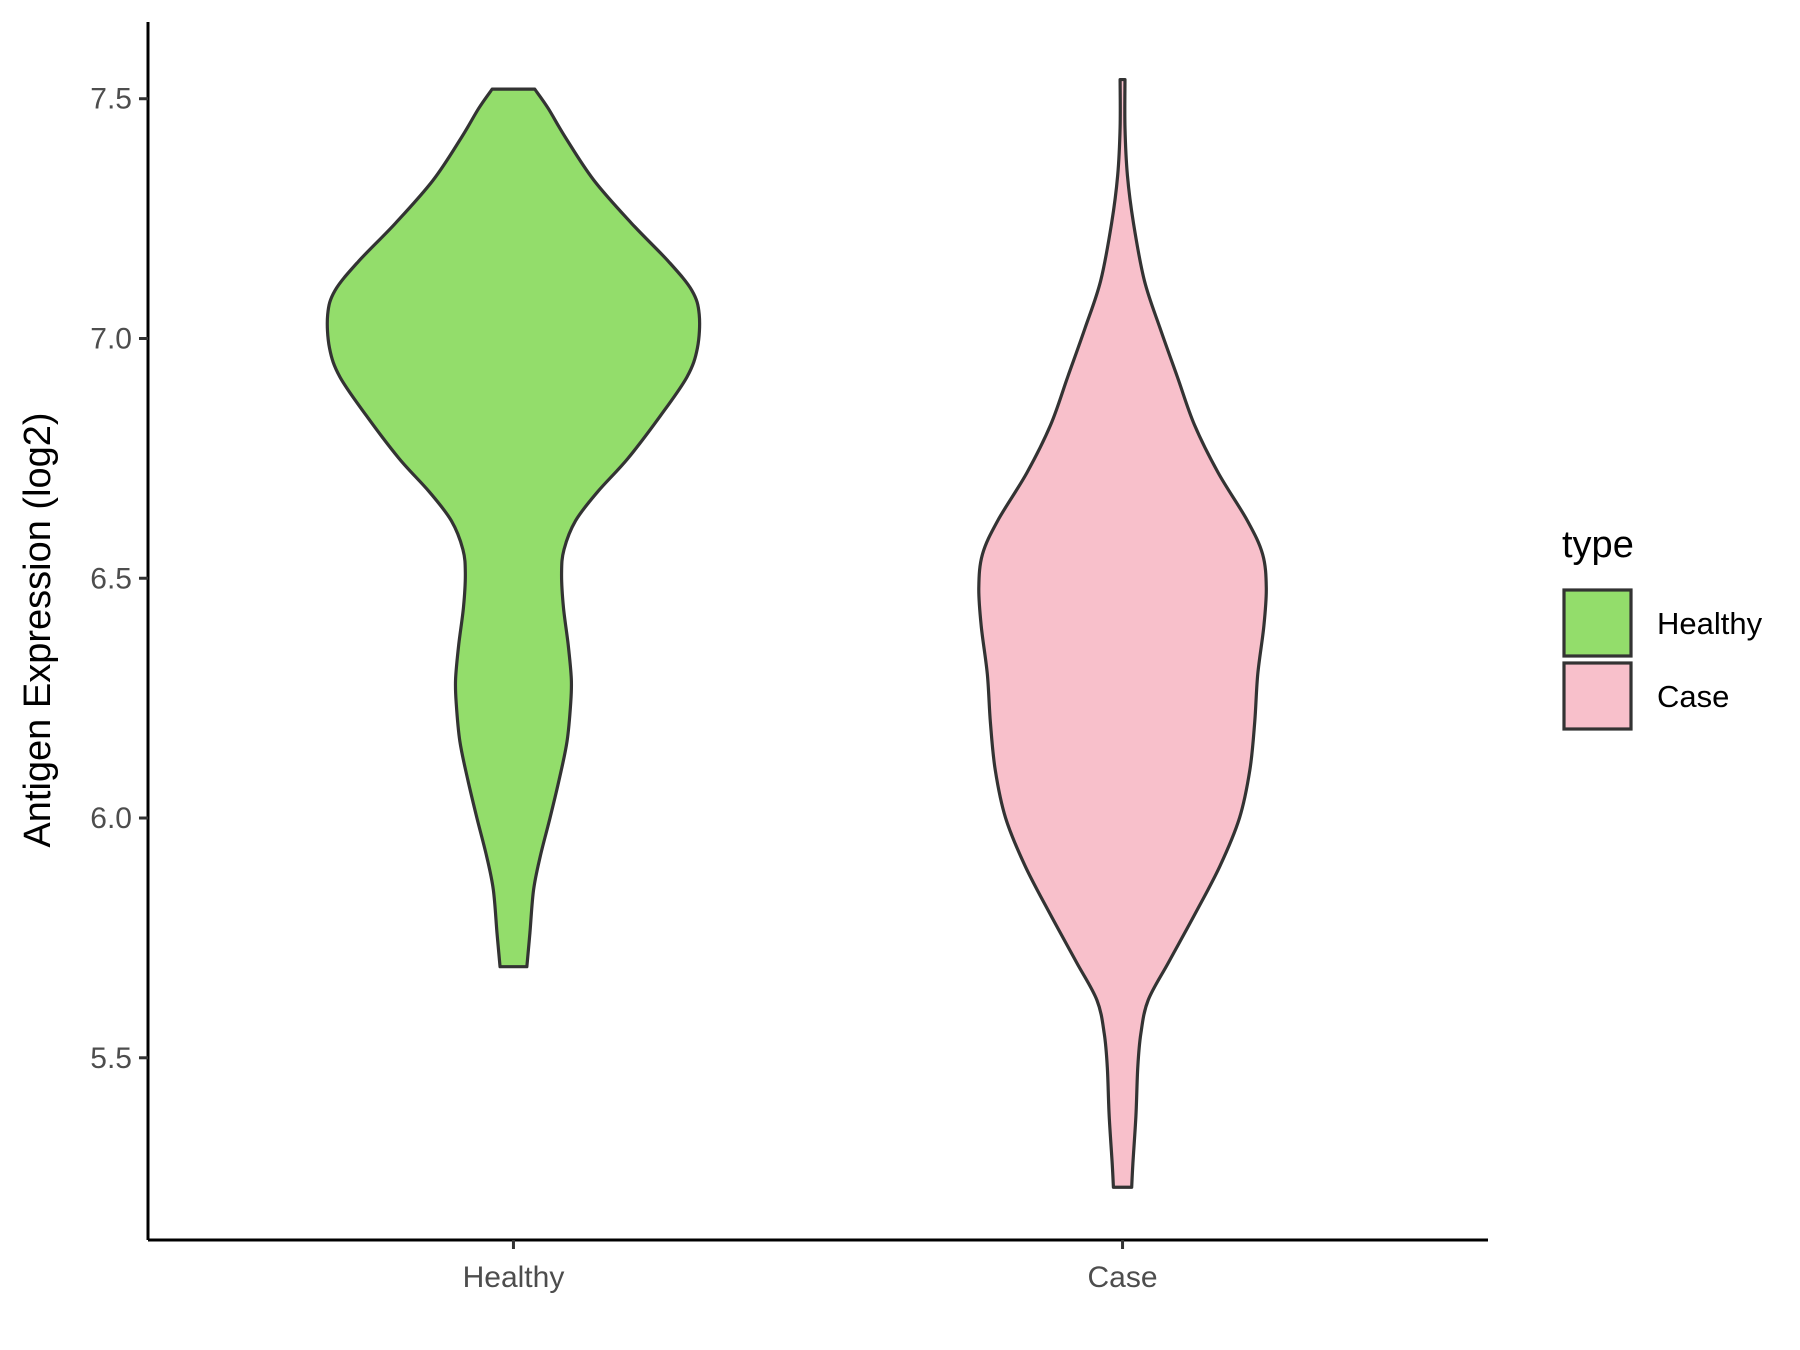 The image size is (1800, 1350). I want to click on legend-key-healthy, so click(1597, 623).